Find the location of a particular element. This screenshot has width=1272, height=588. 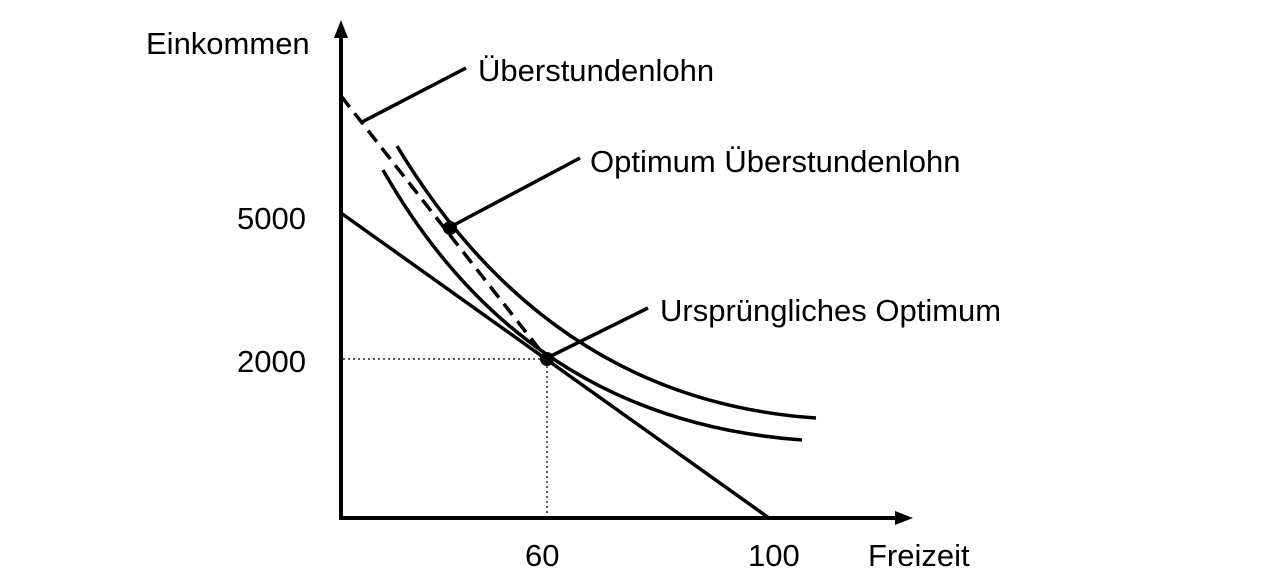

overtime-wage-label: Überstundenlohn is located at coordinates (596, 70).